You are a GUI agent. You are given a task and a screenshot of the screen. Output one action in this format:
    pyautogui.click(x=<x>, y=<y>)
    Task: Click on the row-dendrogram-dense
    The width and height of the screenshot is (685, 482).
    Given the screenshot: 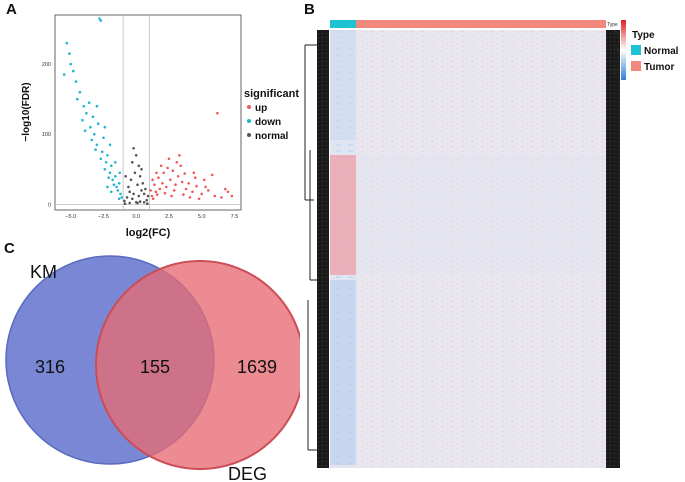 What is the action you would take?
    pyautogui.click(x=323, y=249)
    